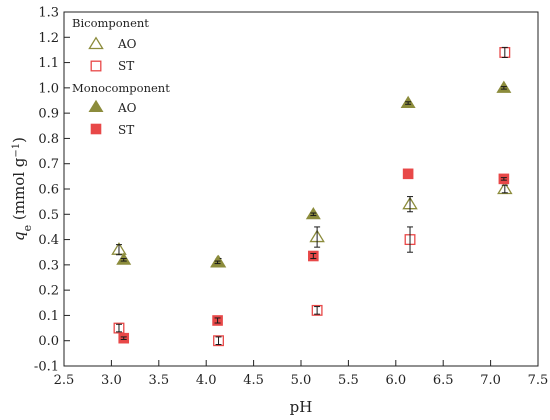 The height and width of the screenshot is (420, 550). Describe the element at coordinates (110, 23) in the screenshot. I see `legend-group-bicomponent: Bicomponent` at that location.